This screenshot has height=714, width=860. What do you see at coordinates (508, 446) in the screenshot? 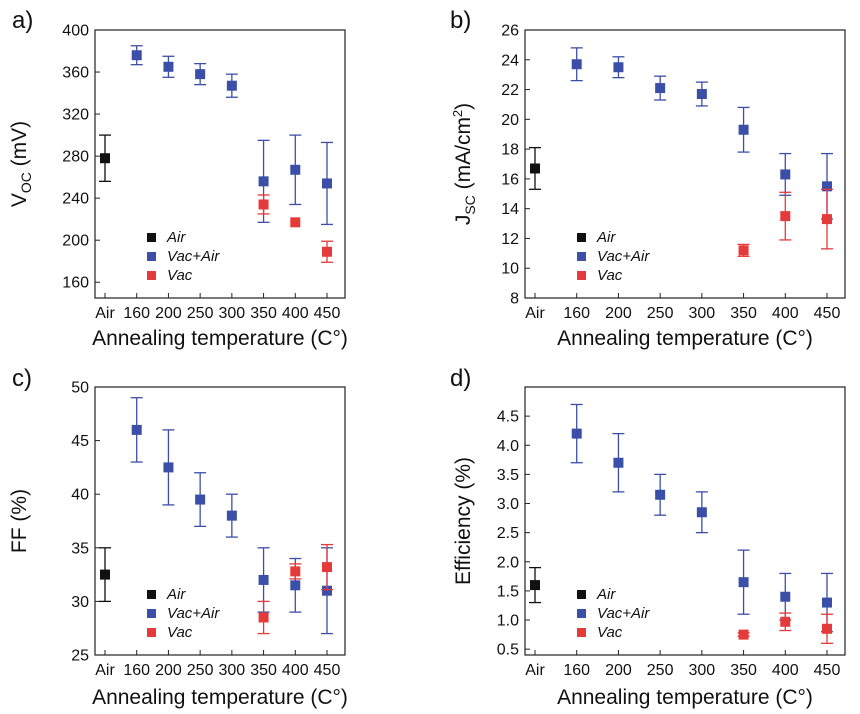
I see `y-tick-label: 4.0` at bounding box center [508, 446].